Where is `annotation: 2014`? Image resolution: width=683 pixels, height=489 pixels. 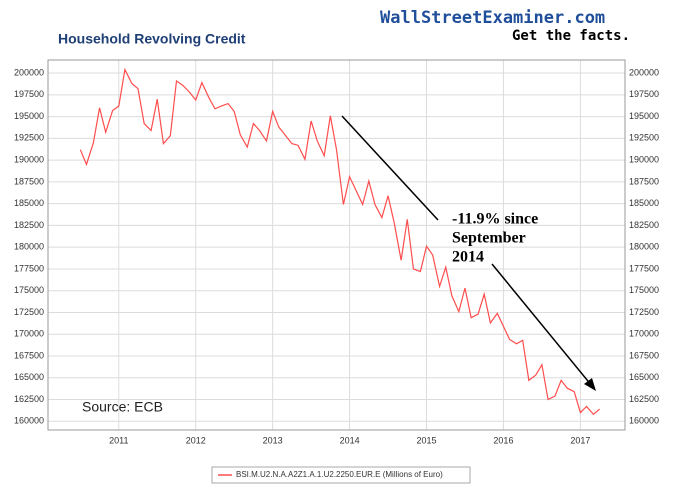 annotation: 2014 is located at coordinates (468, 257).